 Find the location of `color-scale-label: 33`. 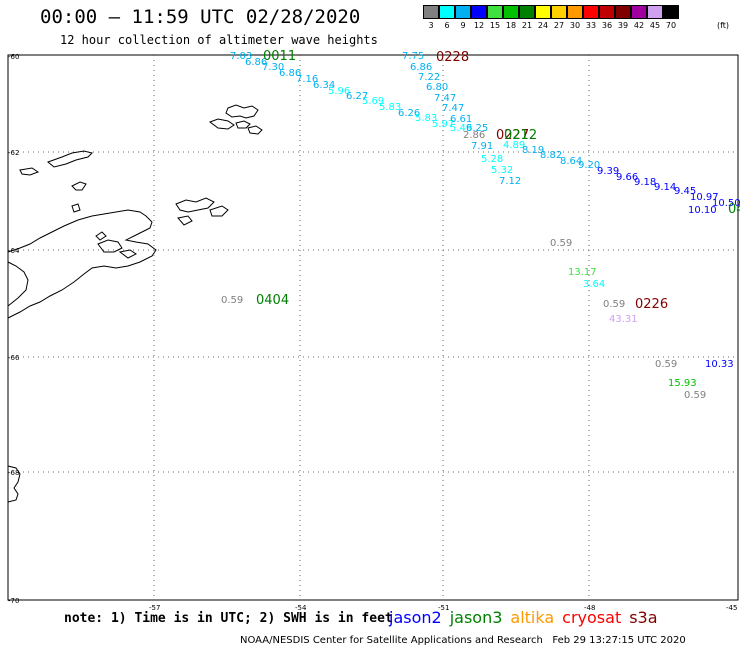

color-scale-label: 33 is located at coordinates (591, 25).